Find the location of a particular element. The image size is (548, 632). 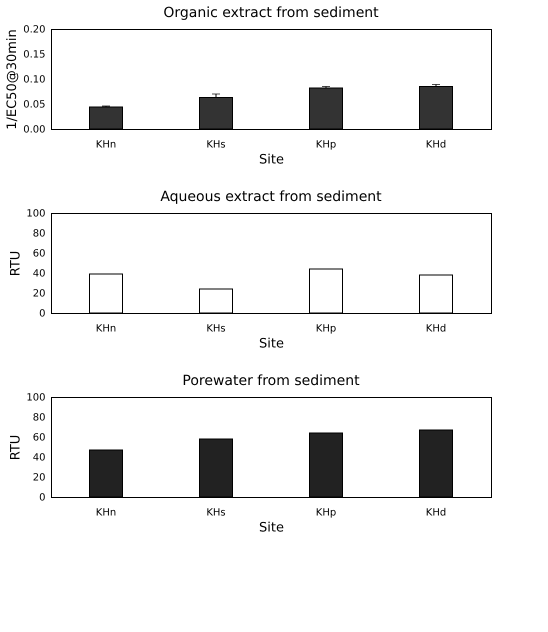

chart-title: Organic extract from sediment is located at coordinates (271, 13).